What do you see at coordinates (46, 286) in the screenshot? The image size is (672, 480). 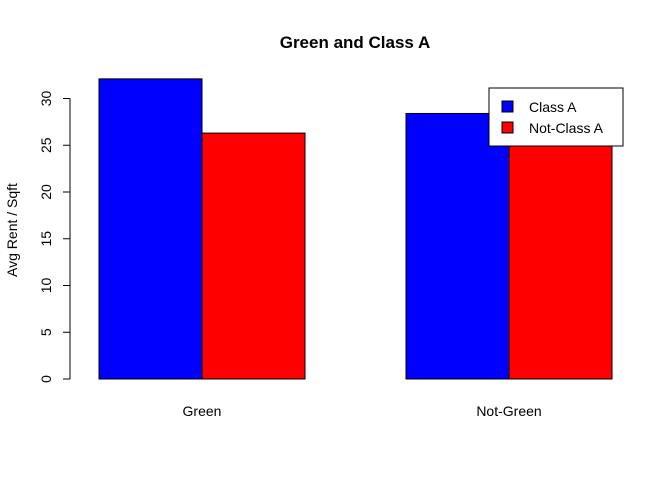 I see `y-tick-label: 10` at bounding box center [46, 286].